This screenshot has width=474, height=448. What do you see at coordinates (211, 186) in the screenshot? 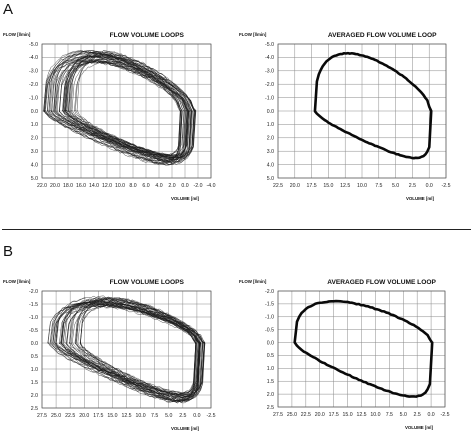
I see `x-tick-label: -4.0` at bounding box center [211, 186].